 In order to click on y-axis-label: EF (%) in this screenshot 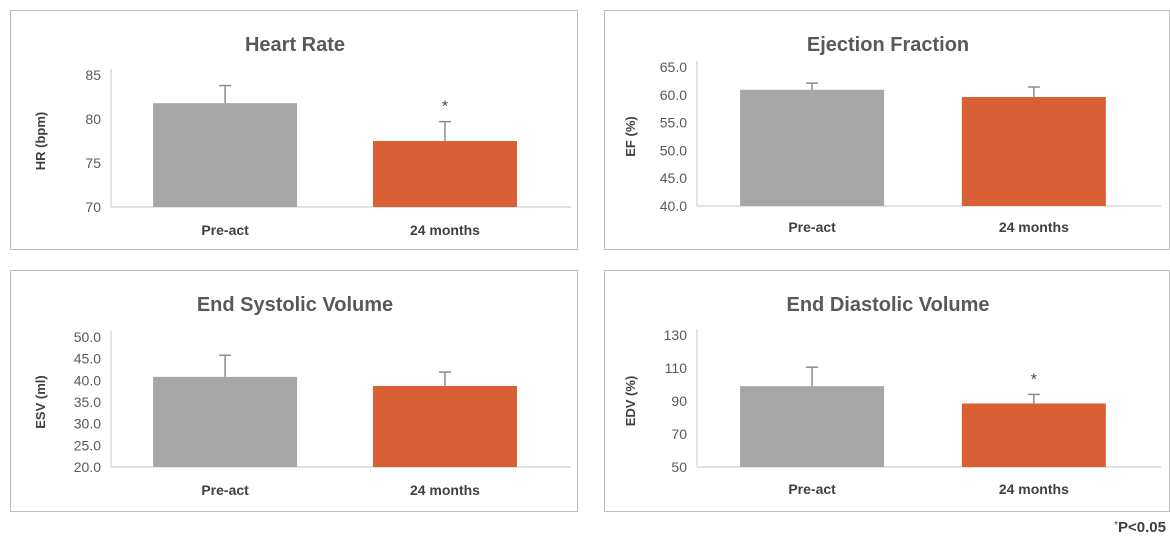, I will do `click(630, 136)`.